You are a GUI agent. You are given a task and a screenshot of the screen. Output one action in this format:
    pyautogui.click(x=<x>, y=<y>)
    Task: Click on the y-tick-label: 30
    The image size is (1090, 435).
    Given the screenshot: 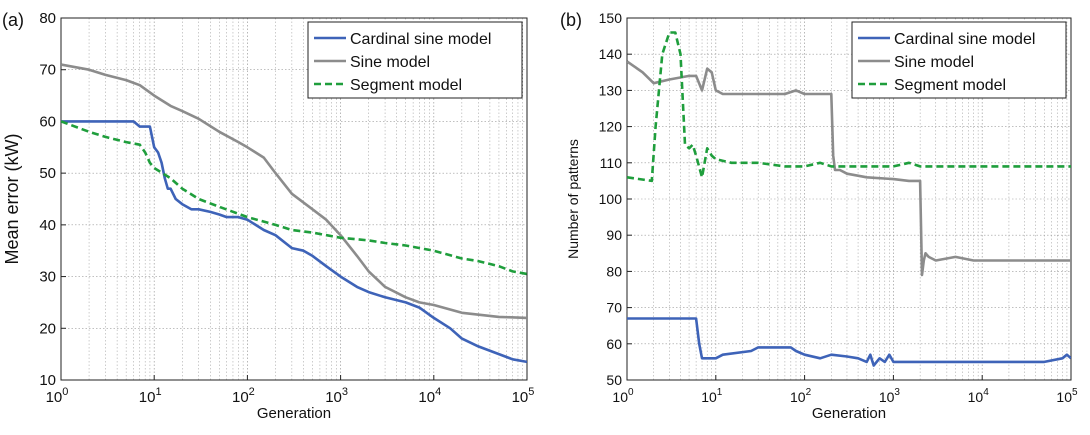 What is the action you would take?
    pyautogui.click(x=47, y=277)
    